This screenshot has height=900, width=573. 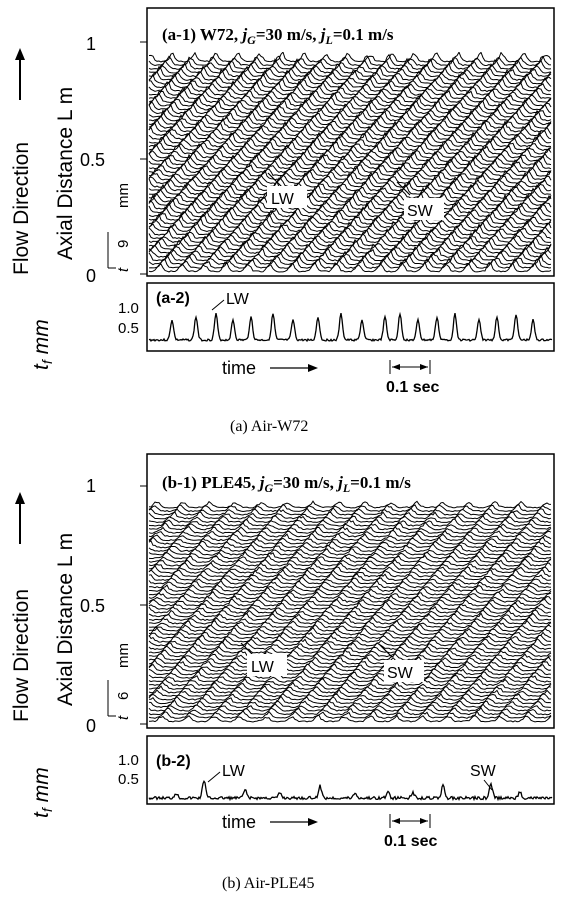 I want to click on caption-a: (a) Air-W72, so click(x=269, y=426).